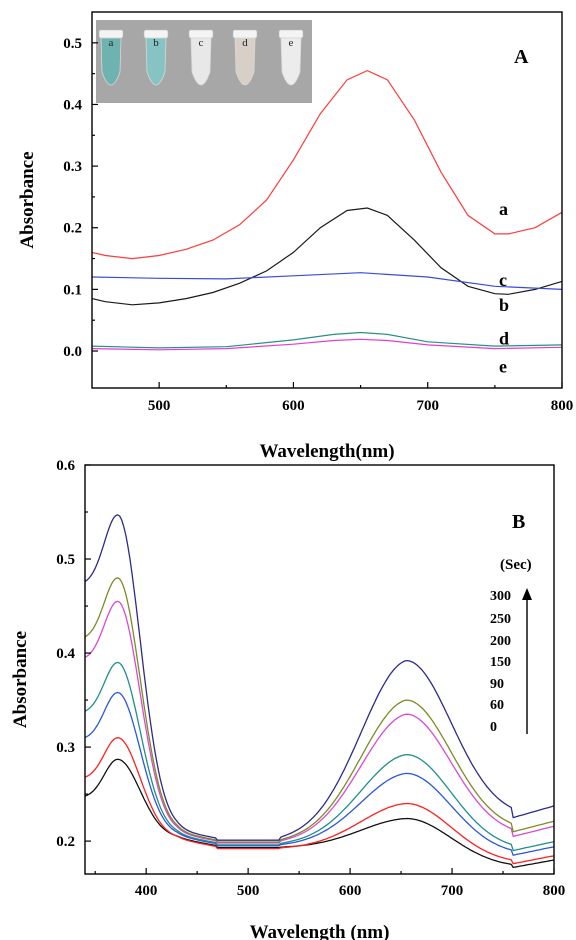  I want to click on x-axis-title-a: Wavelength(nm), so click(326, 451).